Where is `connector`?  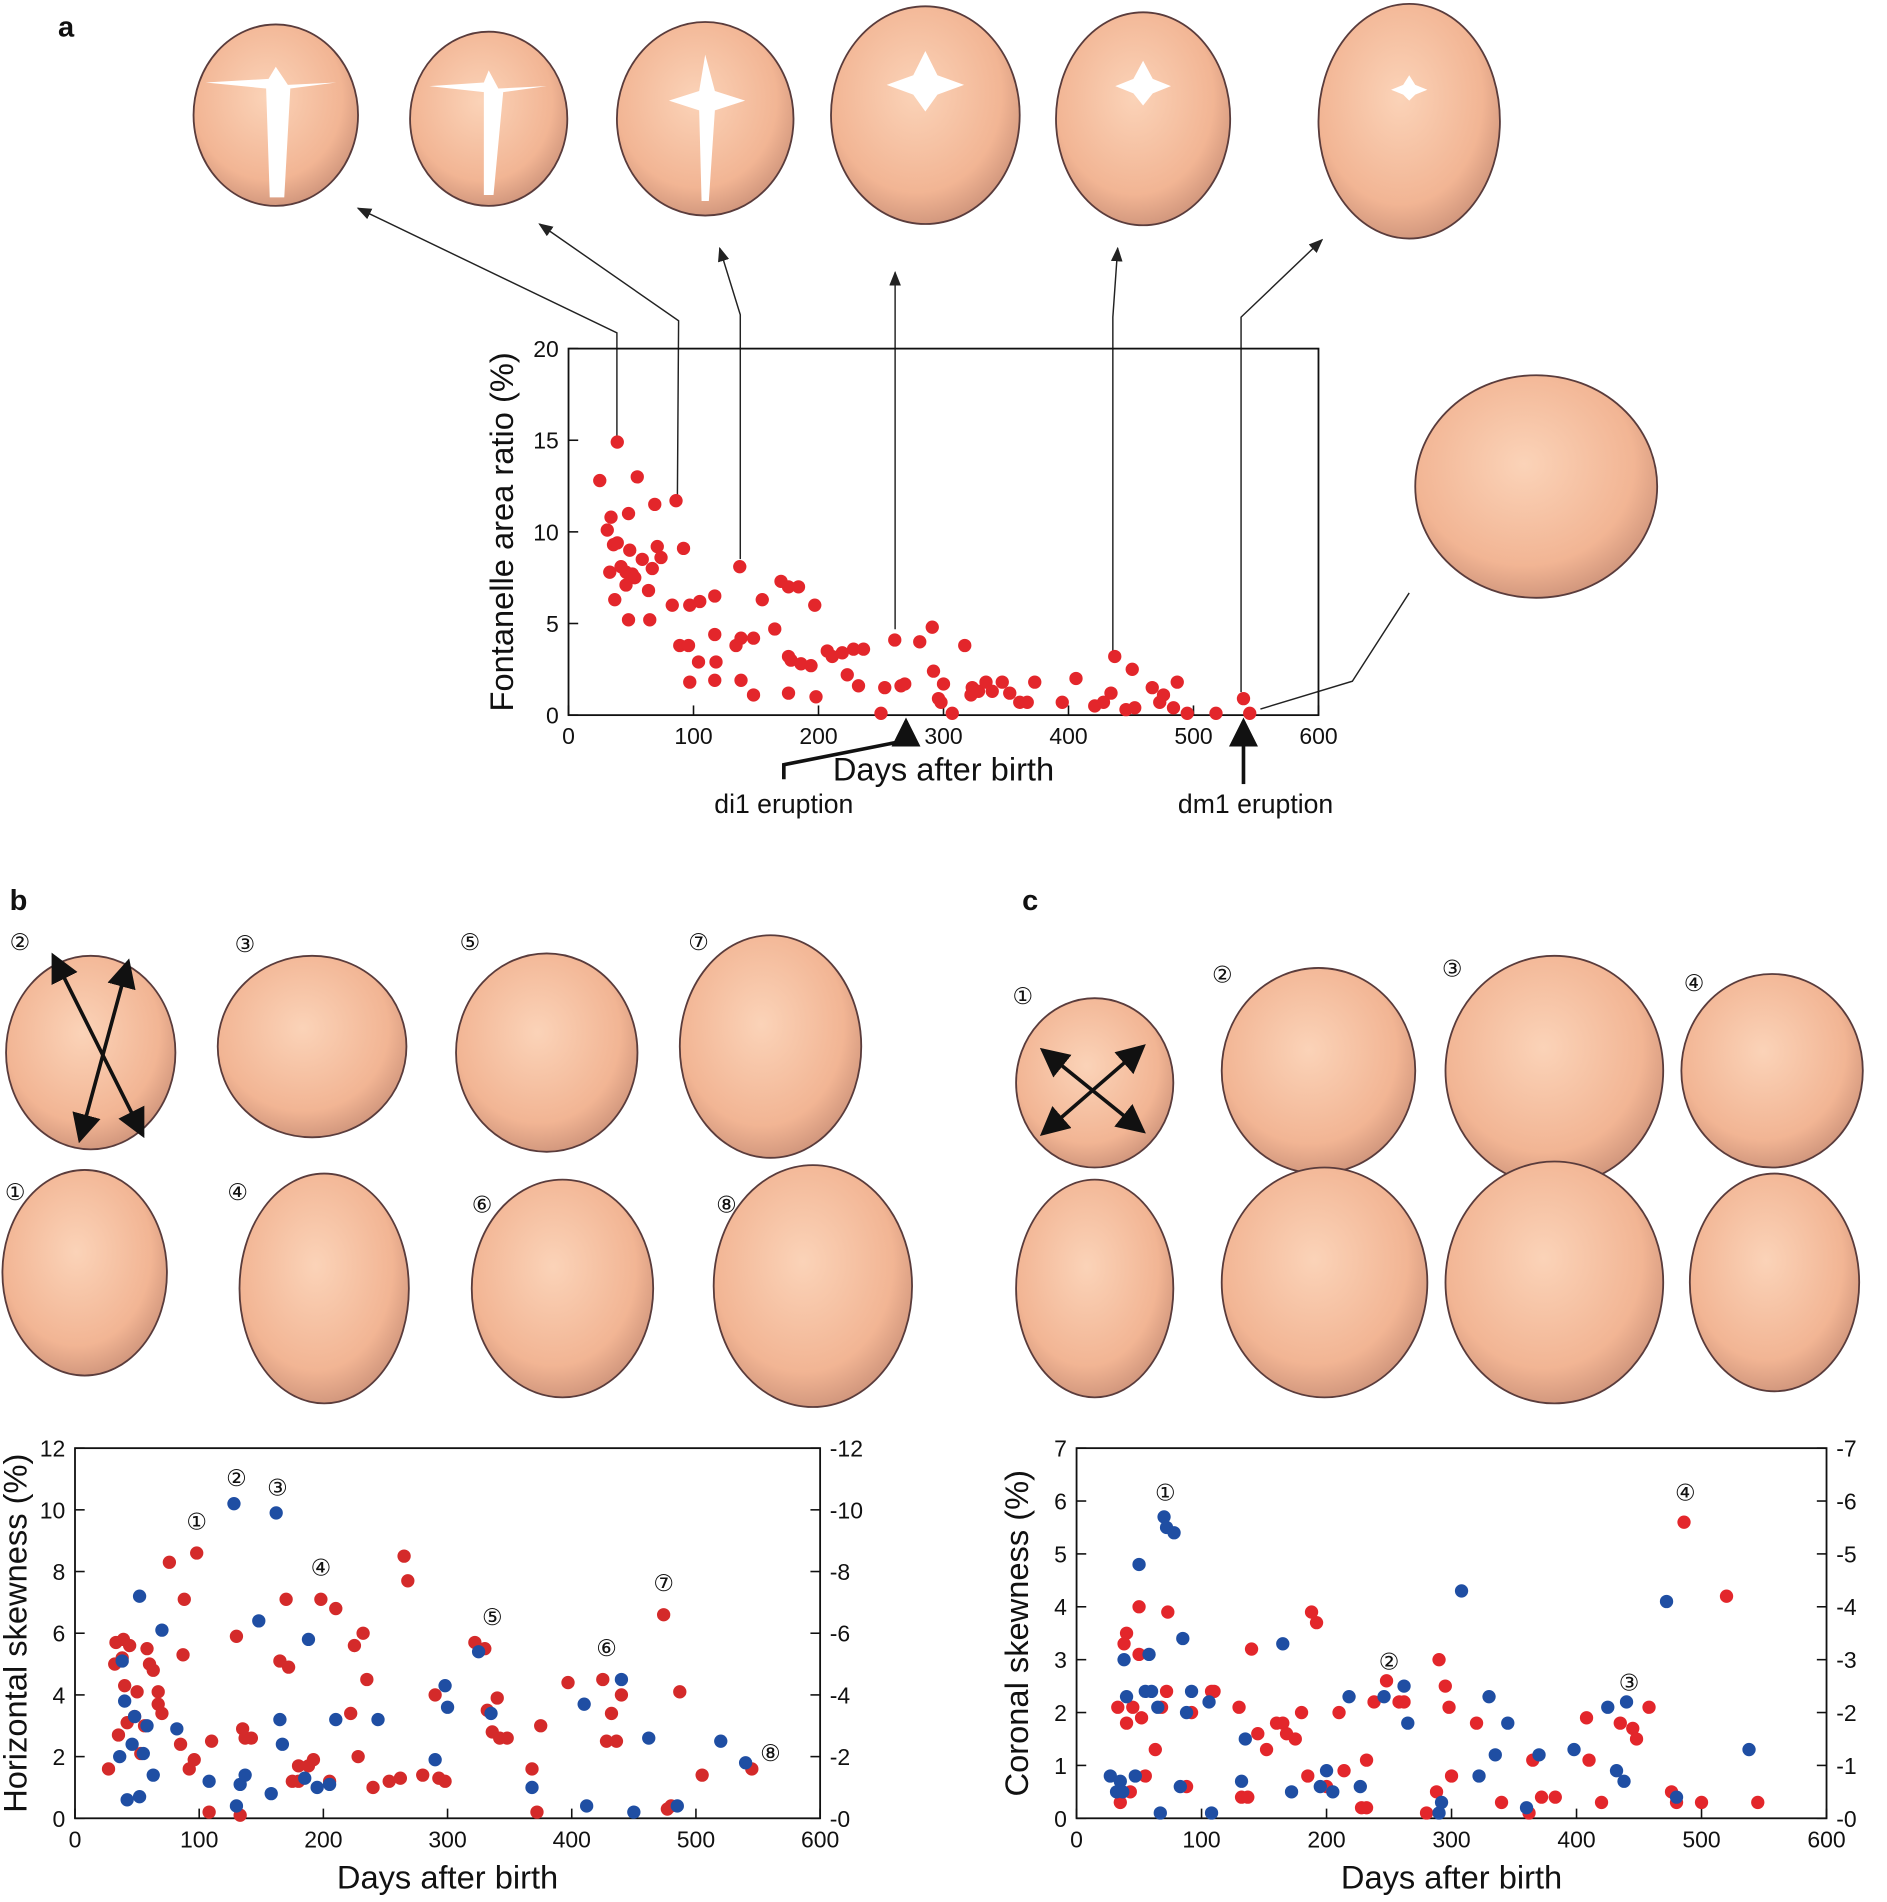 connector is located at coordinates (730, 403).